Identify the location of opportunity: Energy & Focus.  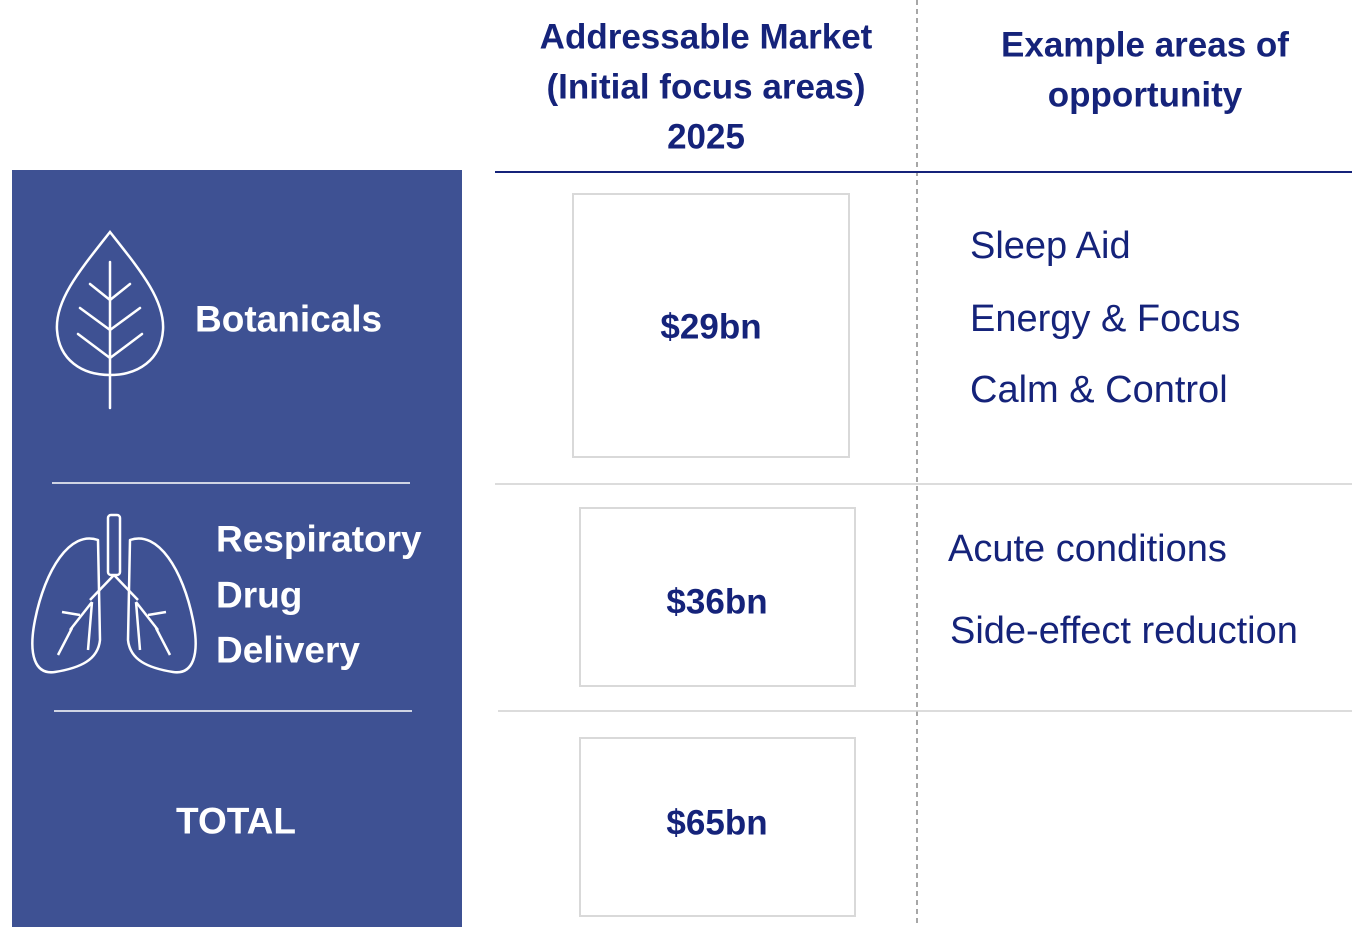
(1105, 319).